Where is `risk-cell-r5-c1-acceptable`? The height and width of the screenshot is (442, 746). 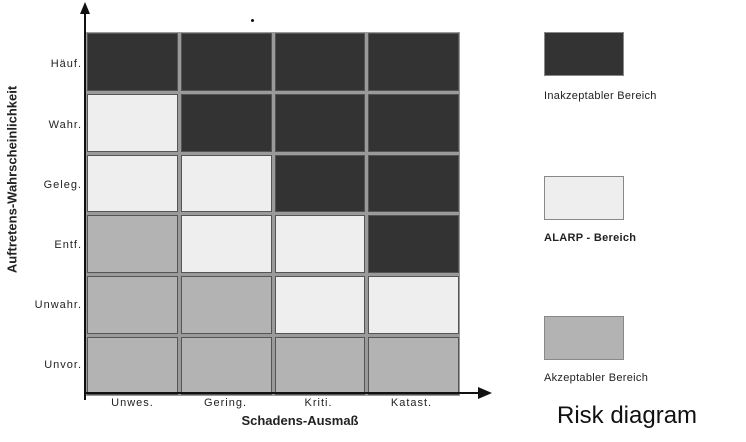
risk-cell-r5-c1-acceptable is located at coordinates (226, 366).